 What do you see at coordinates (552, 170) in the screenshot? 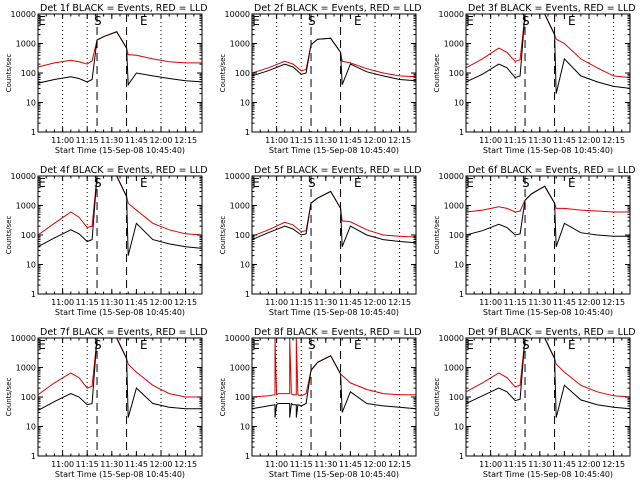
I see `panel-title: Det 6f BLACK = Events, RED = LLD` at bounding box center [552, 170].